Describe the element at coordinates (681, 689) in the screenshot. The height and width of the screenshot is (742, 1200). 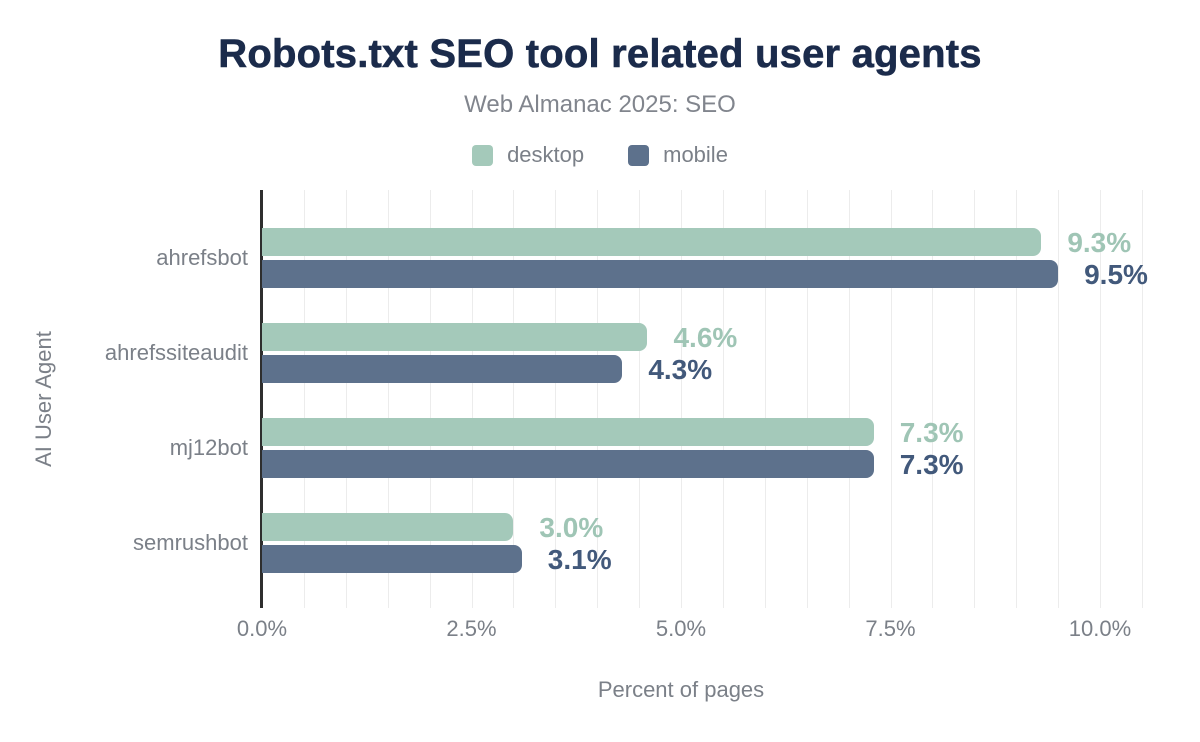
I see `x-axis-title: Percent of pages` at that location.